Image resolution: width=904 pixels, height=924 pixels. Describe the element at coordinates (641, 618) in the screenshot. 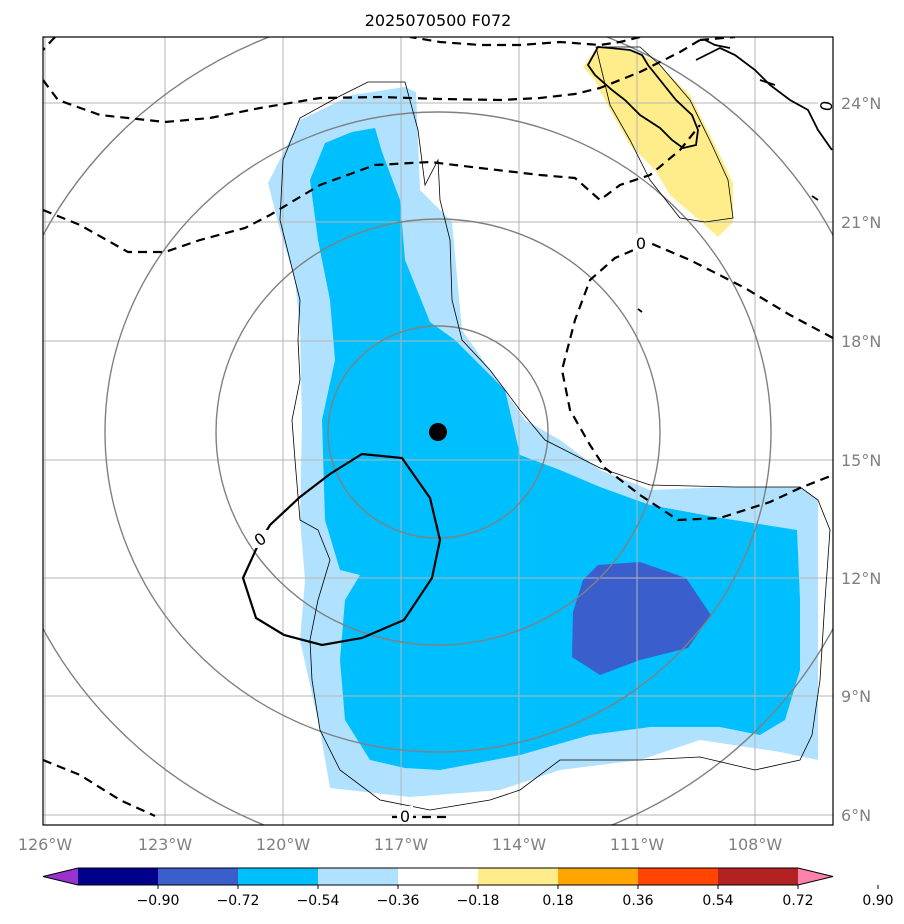

I see `anomaly-fill-dark-blue` at that location.